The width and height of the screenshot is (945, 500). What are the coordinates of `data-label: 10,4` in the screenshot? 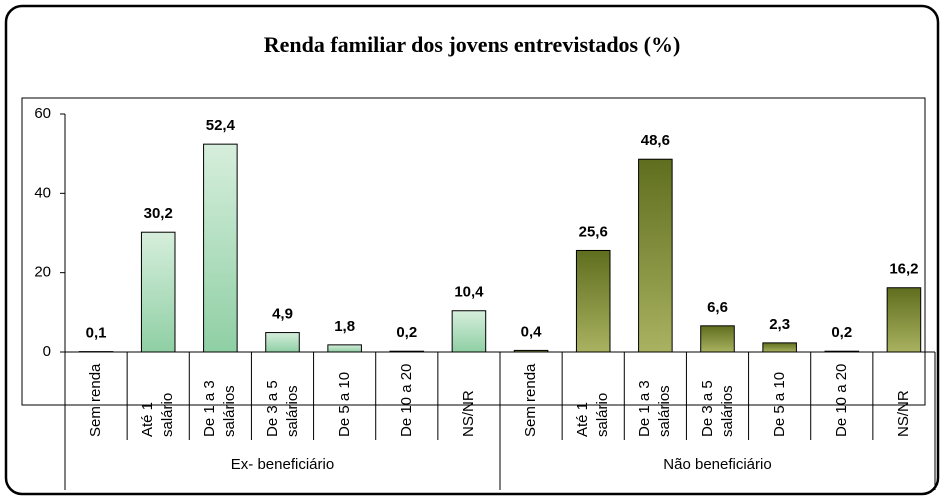 It's located at (469, 292).